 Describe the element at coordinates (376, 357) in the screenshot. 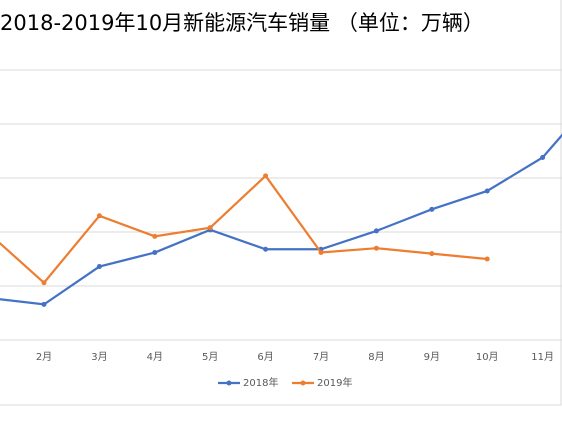

I see `x-tick-label: 8月` at that location.